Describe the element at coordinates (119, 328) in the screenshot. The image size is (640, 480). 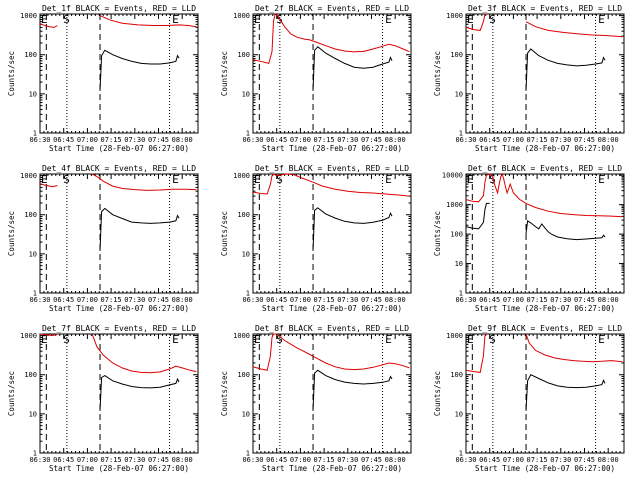
I see `panel-title: Det_7f BLACK = Events, RED = LLD` at that location.